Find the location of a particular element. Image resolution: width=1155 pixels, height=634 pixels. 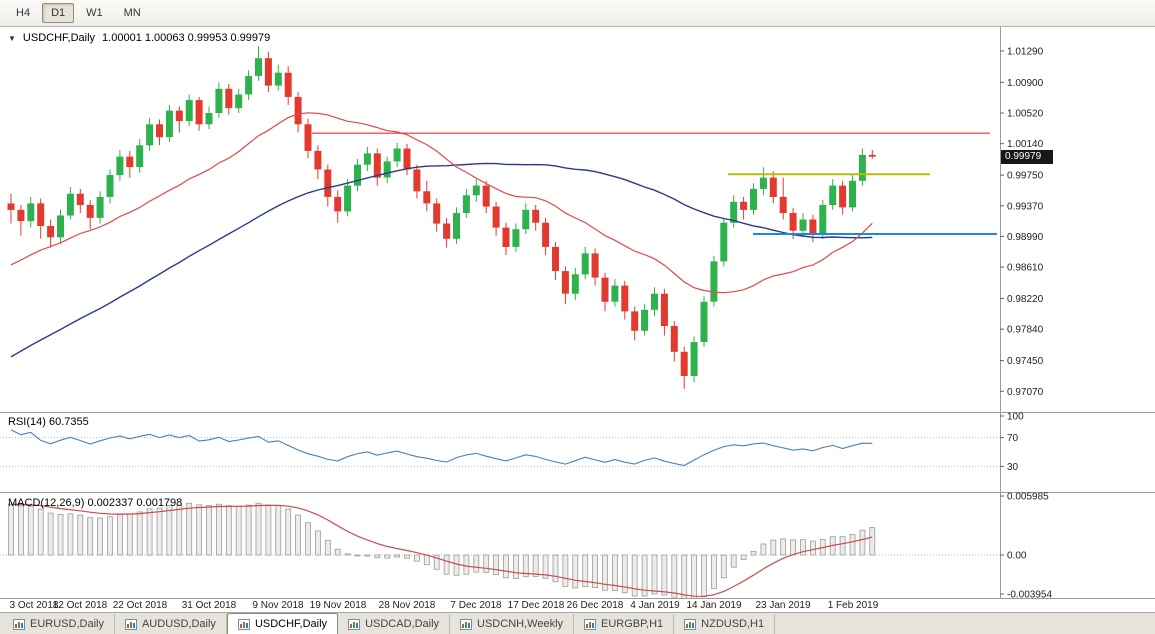

chart-tab-audusd-daily: AUDUSD,Daily is located at coordinates (171, 624).